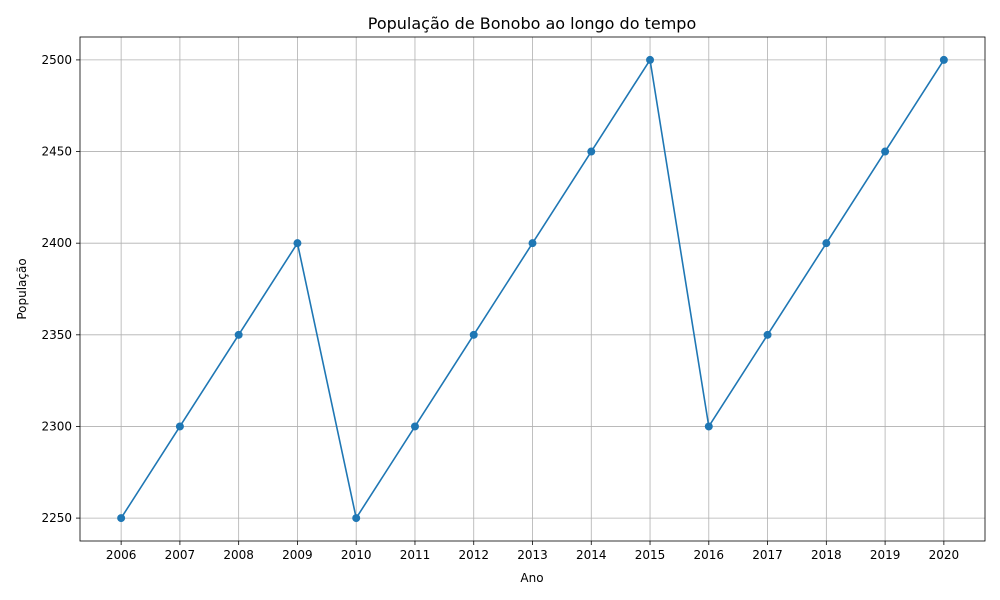 The width and height of the screenshot is (1000, 600). Describe the element at coordinates (885, 555) in the screenshot. I see `x-tick-label: 2019` at that location.